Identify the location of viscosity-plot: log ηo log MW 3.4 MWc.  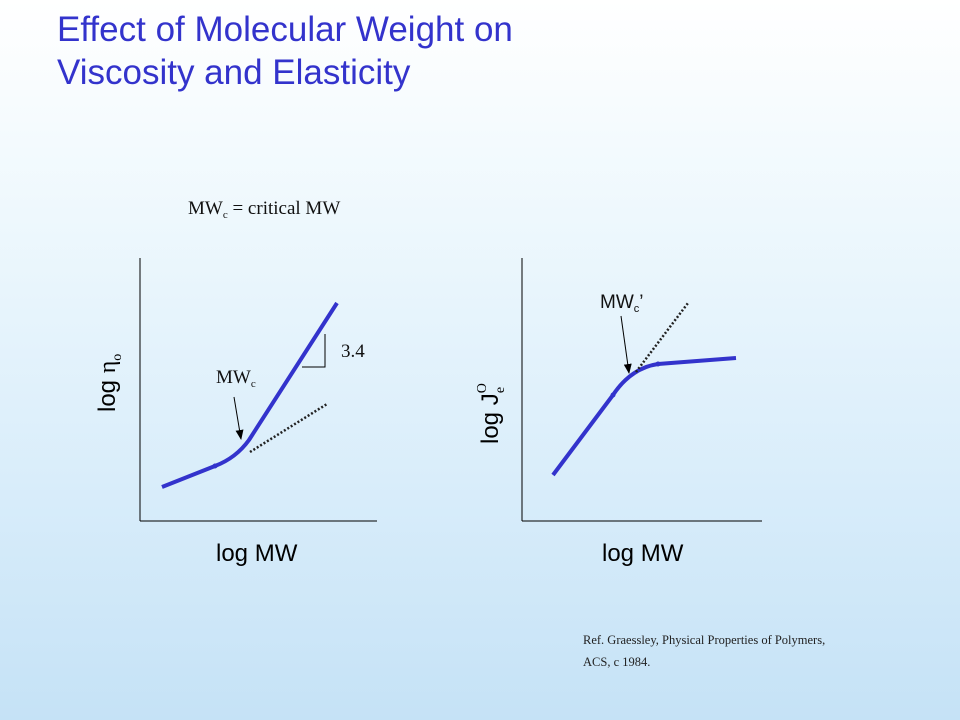
(235, 412).